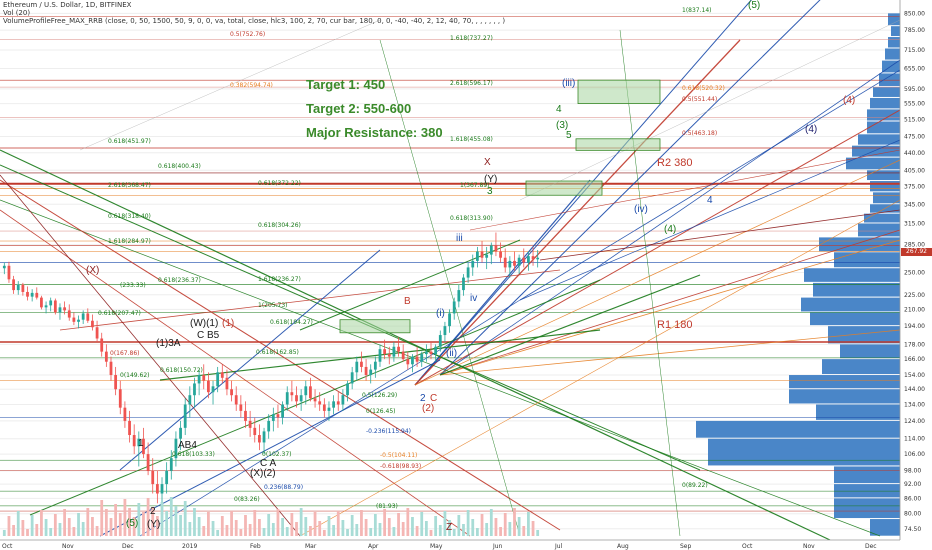 The height and width of the screenshot is (550, 932). Describe the element at coordinates (916, 252) in the screenshot. I see `last-price-tag: 267.92` at that location.